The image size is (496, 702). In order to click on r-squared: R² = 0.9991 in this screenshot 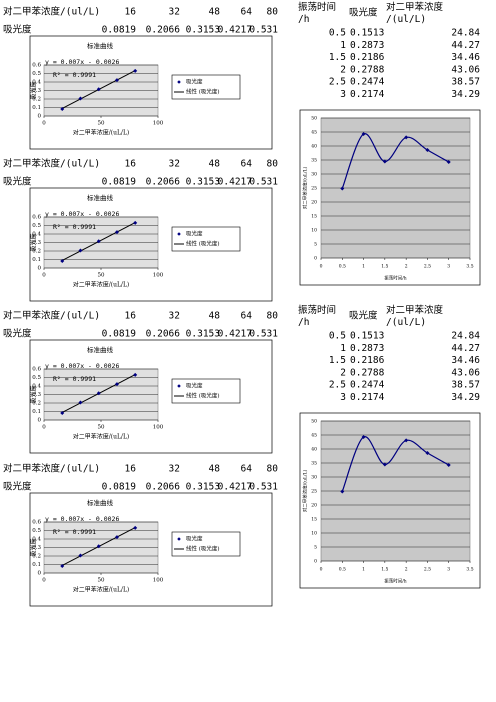, I will do `click(74, 532)`.